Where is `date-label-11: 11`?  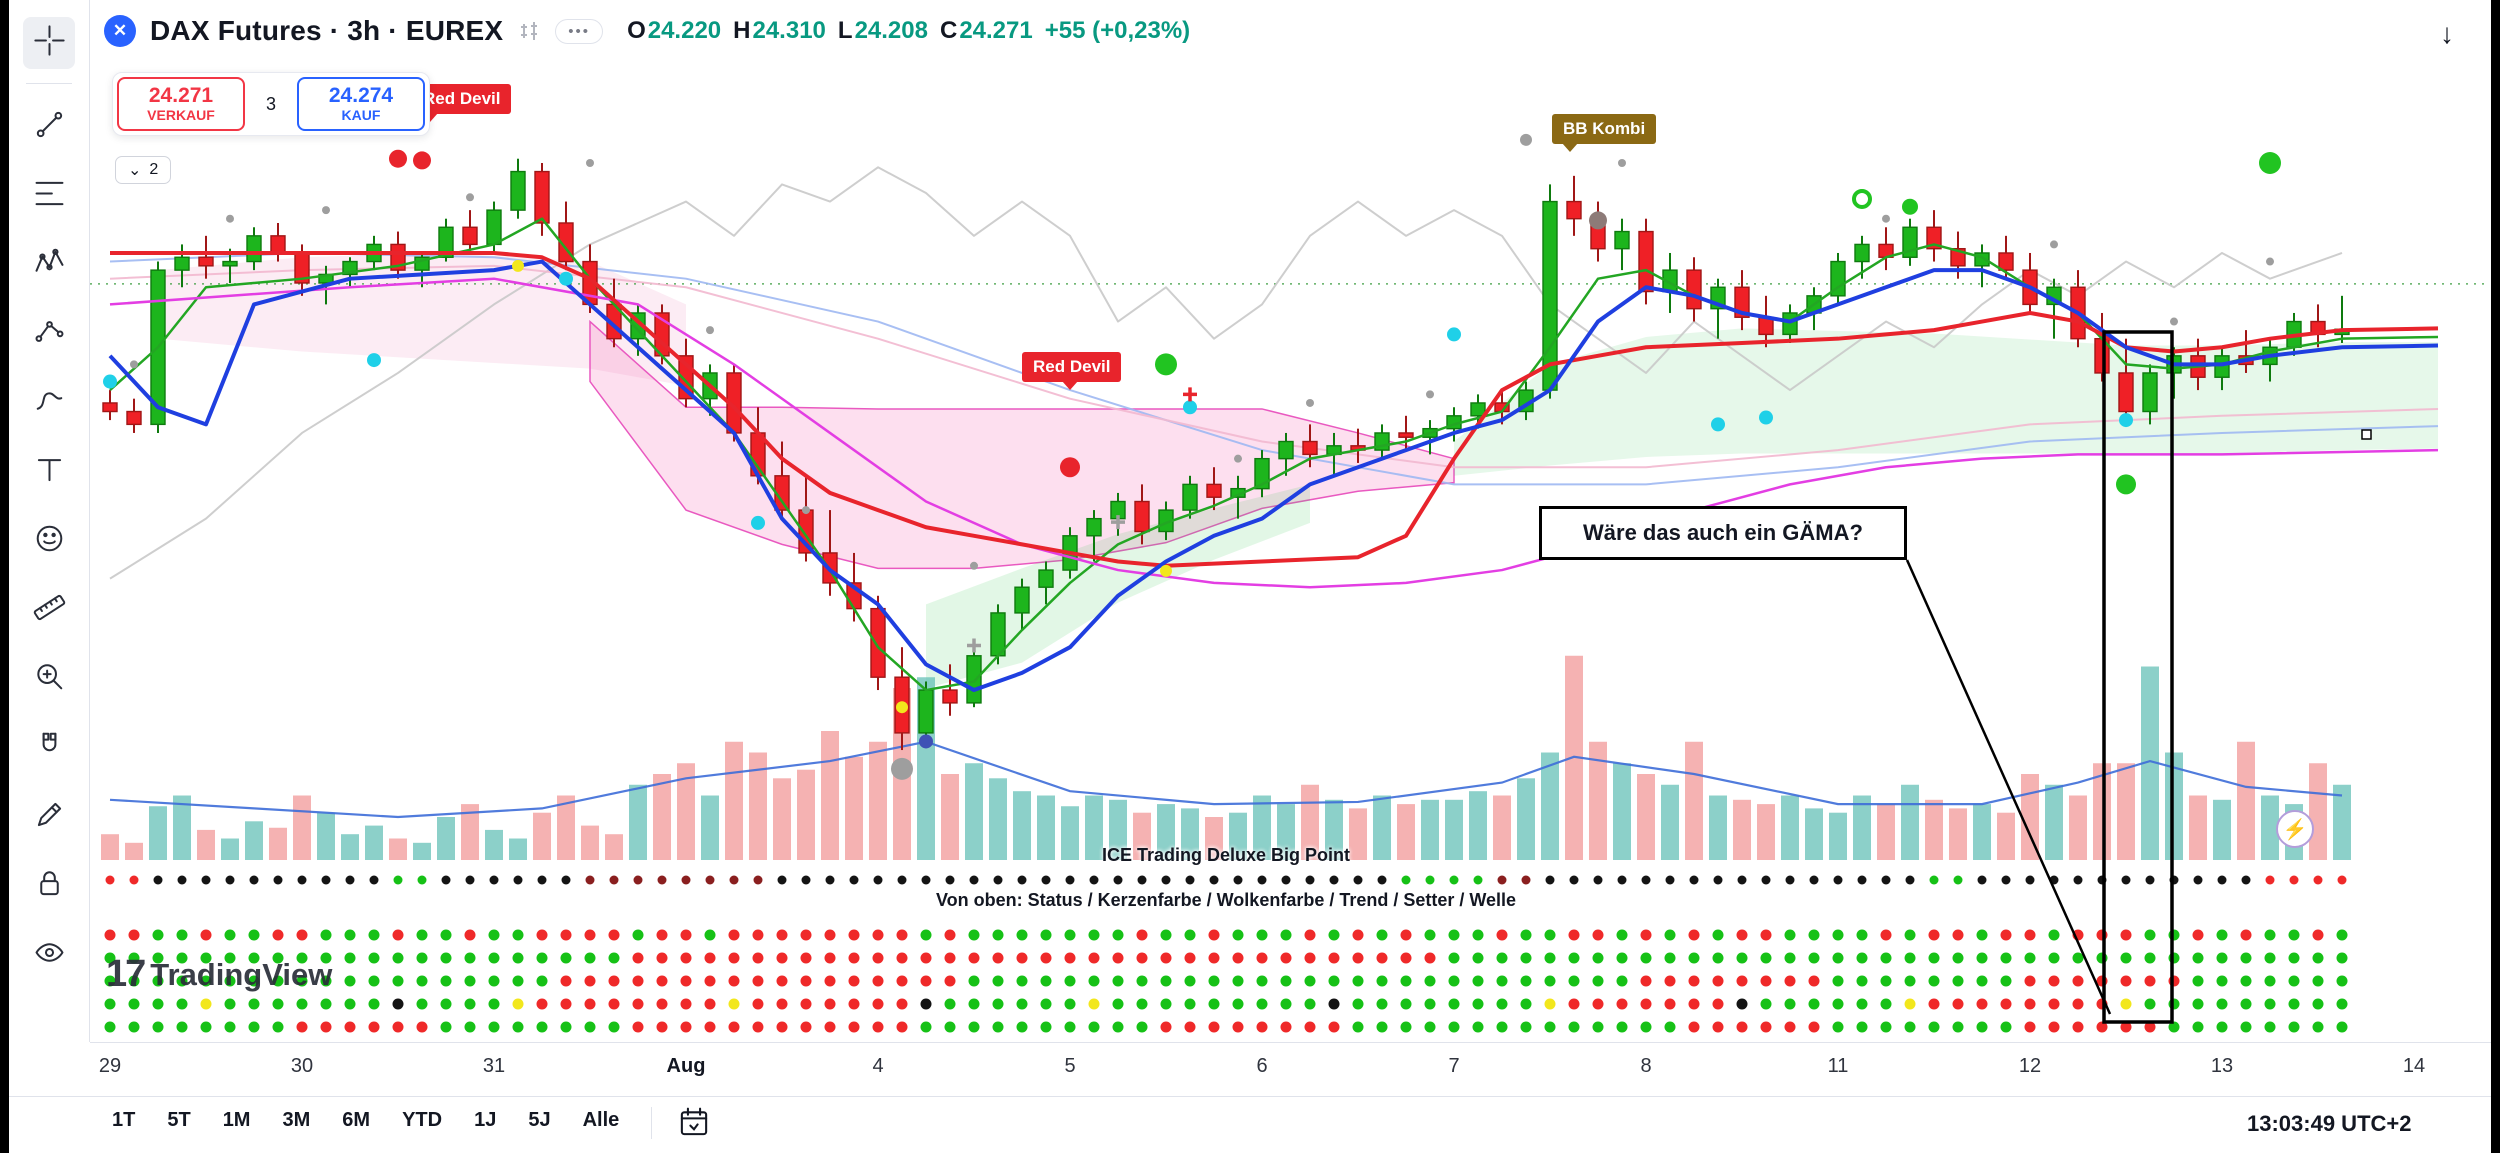
date-label-11: 11 is located at coordinates (1838, 1066).